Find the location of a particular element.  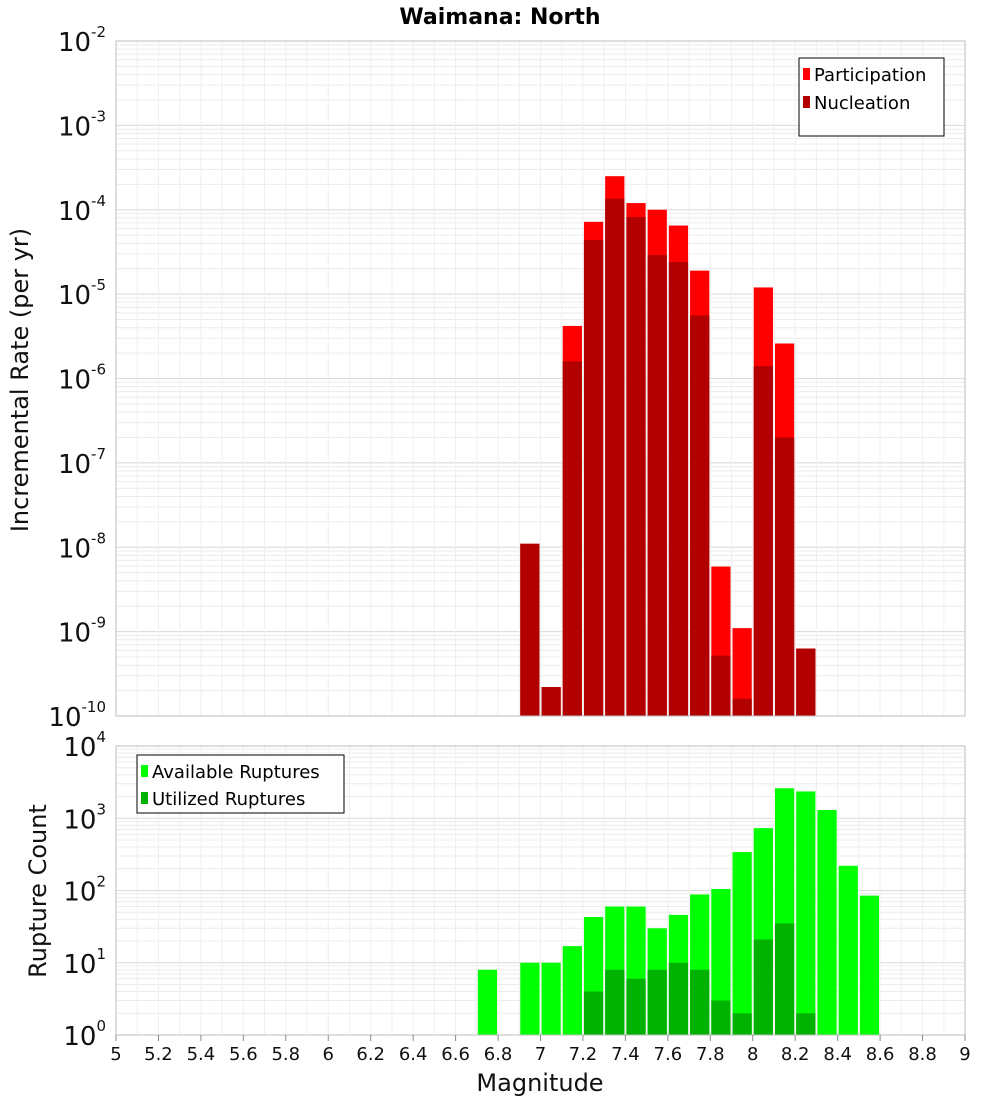

x-tick-label: 5 is located at coordinates (115, 1054).